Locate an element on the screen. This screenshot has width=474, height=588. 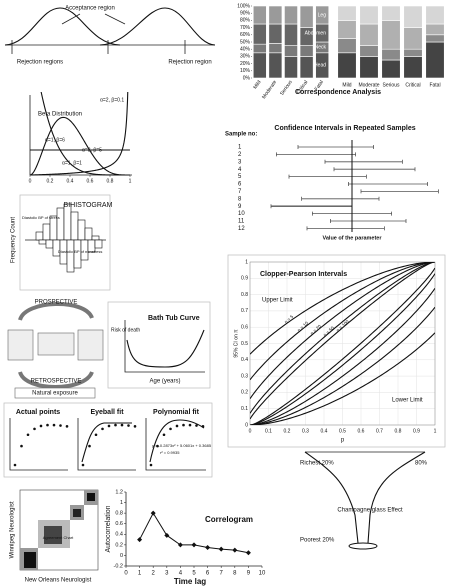
y-tick-label: 1.2 is located at coordinates (119, 492).